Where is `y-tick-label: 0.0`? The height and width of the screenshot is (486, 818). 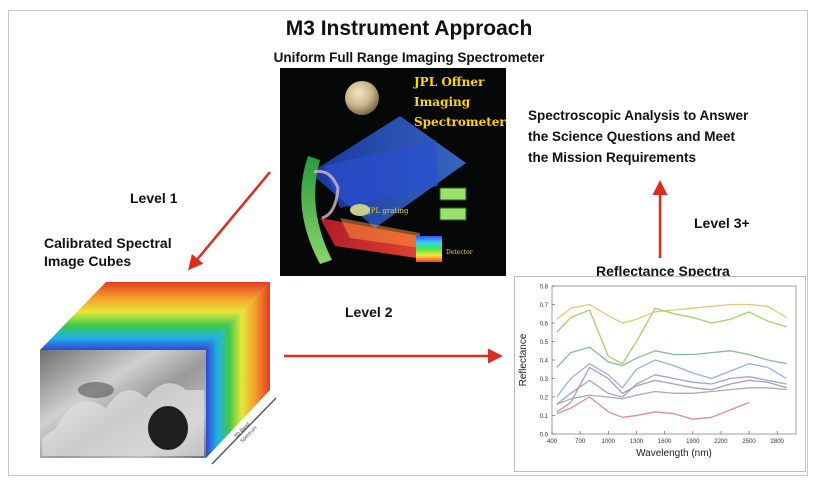
y-tick-label: 0.0 is located at coordinates (544, 436).